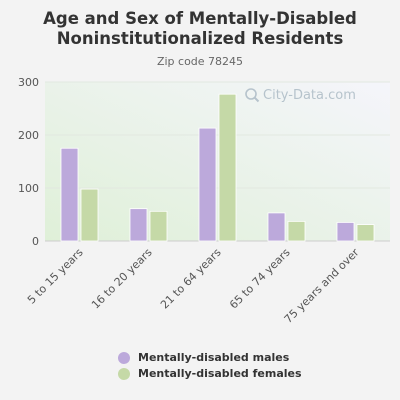  I want to click on legend-swatch-females, so click(124, 373).